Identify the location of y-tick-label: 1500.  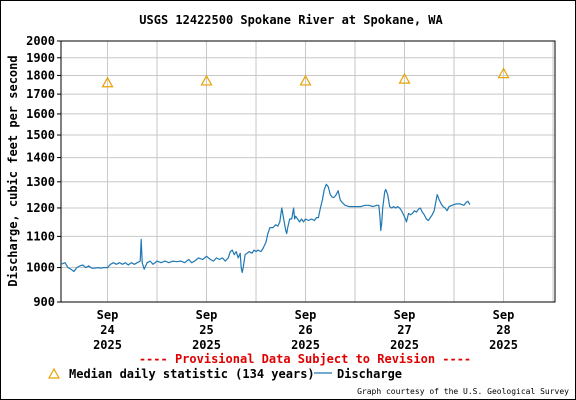
(40, 135).